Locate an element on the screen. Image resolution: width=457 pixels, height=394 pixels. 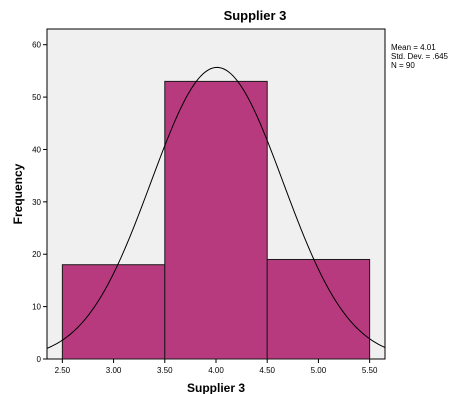
x-tick-label: 3.00 is located at coordinates (114, 370).